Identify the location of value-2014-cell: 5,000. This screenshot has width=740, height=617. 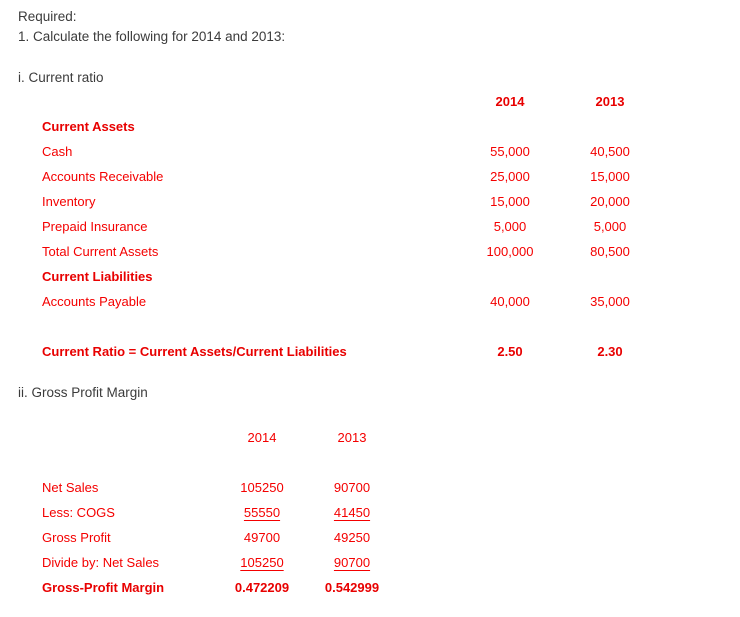
(510, 226).